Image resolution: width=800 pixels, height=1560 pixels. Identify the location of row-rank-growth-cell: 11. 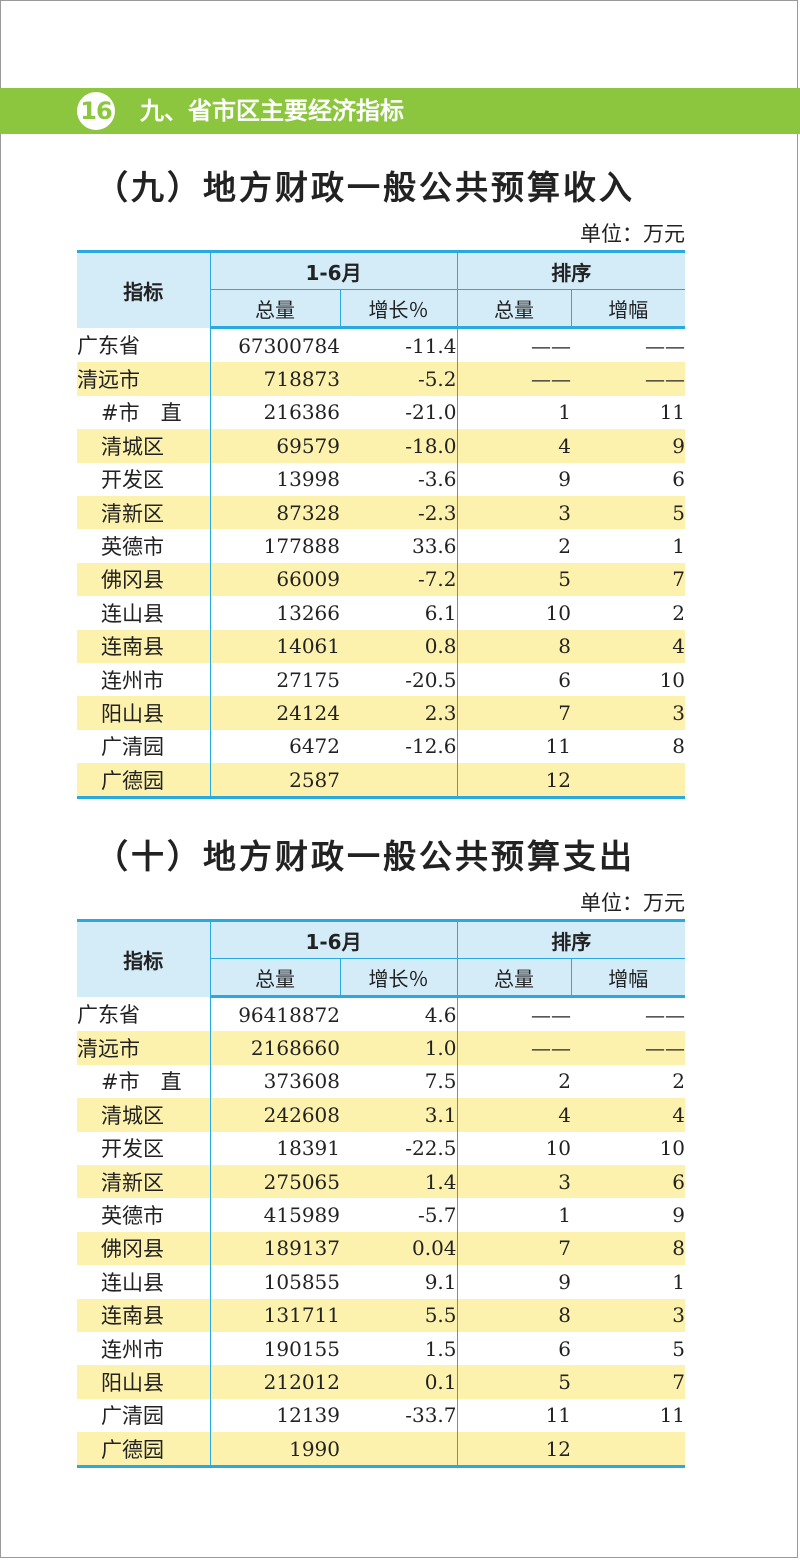
(672, 1415).